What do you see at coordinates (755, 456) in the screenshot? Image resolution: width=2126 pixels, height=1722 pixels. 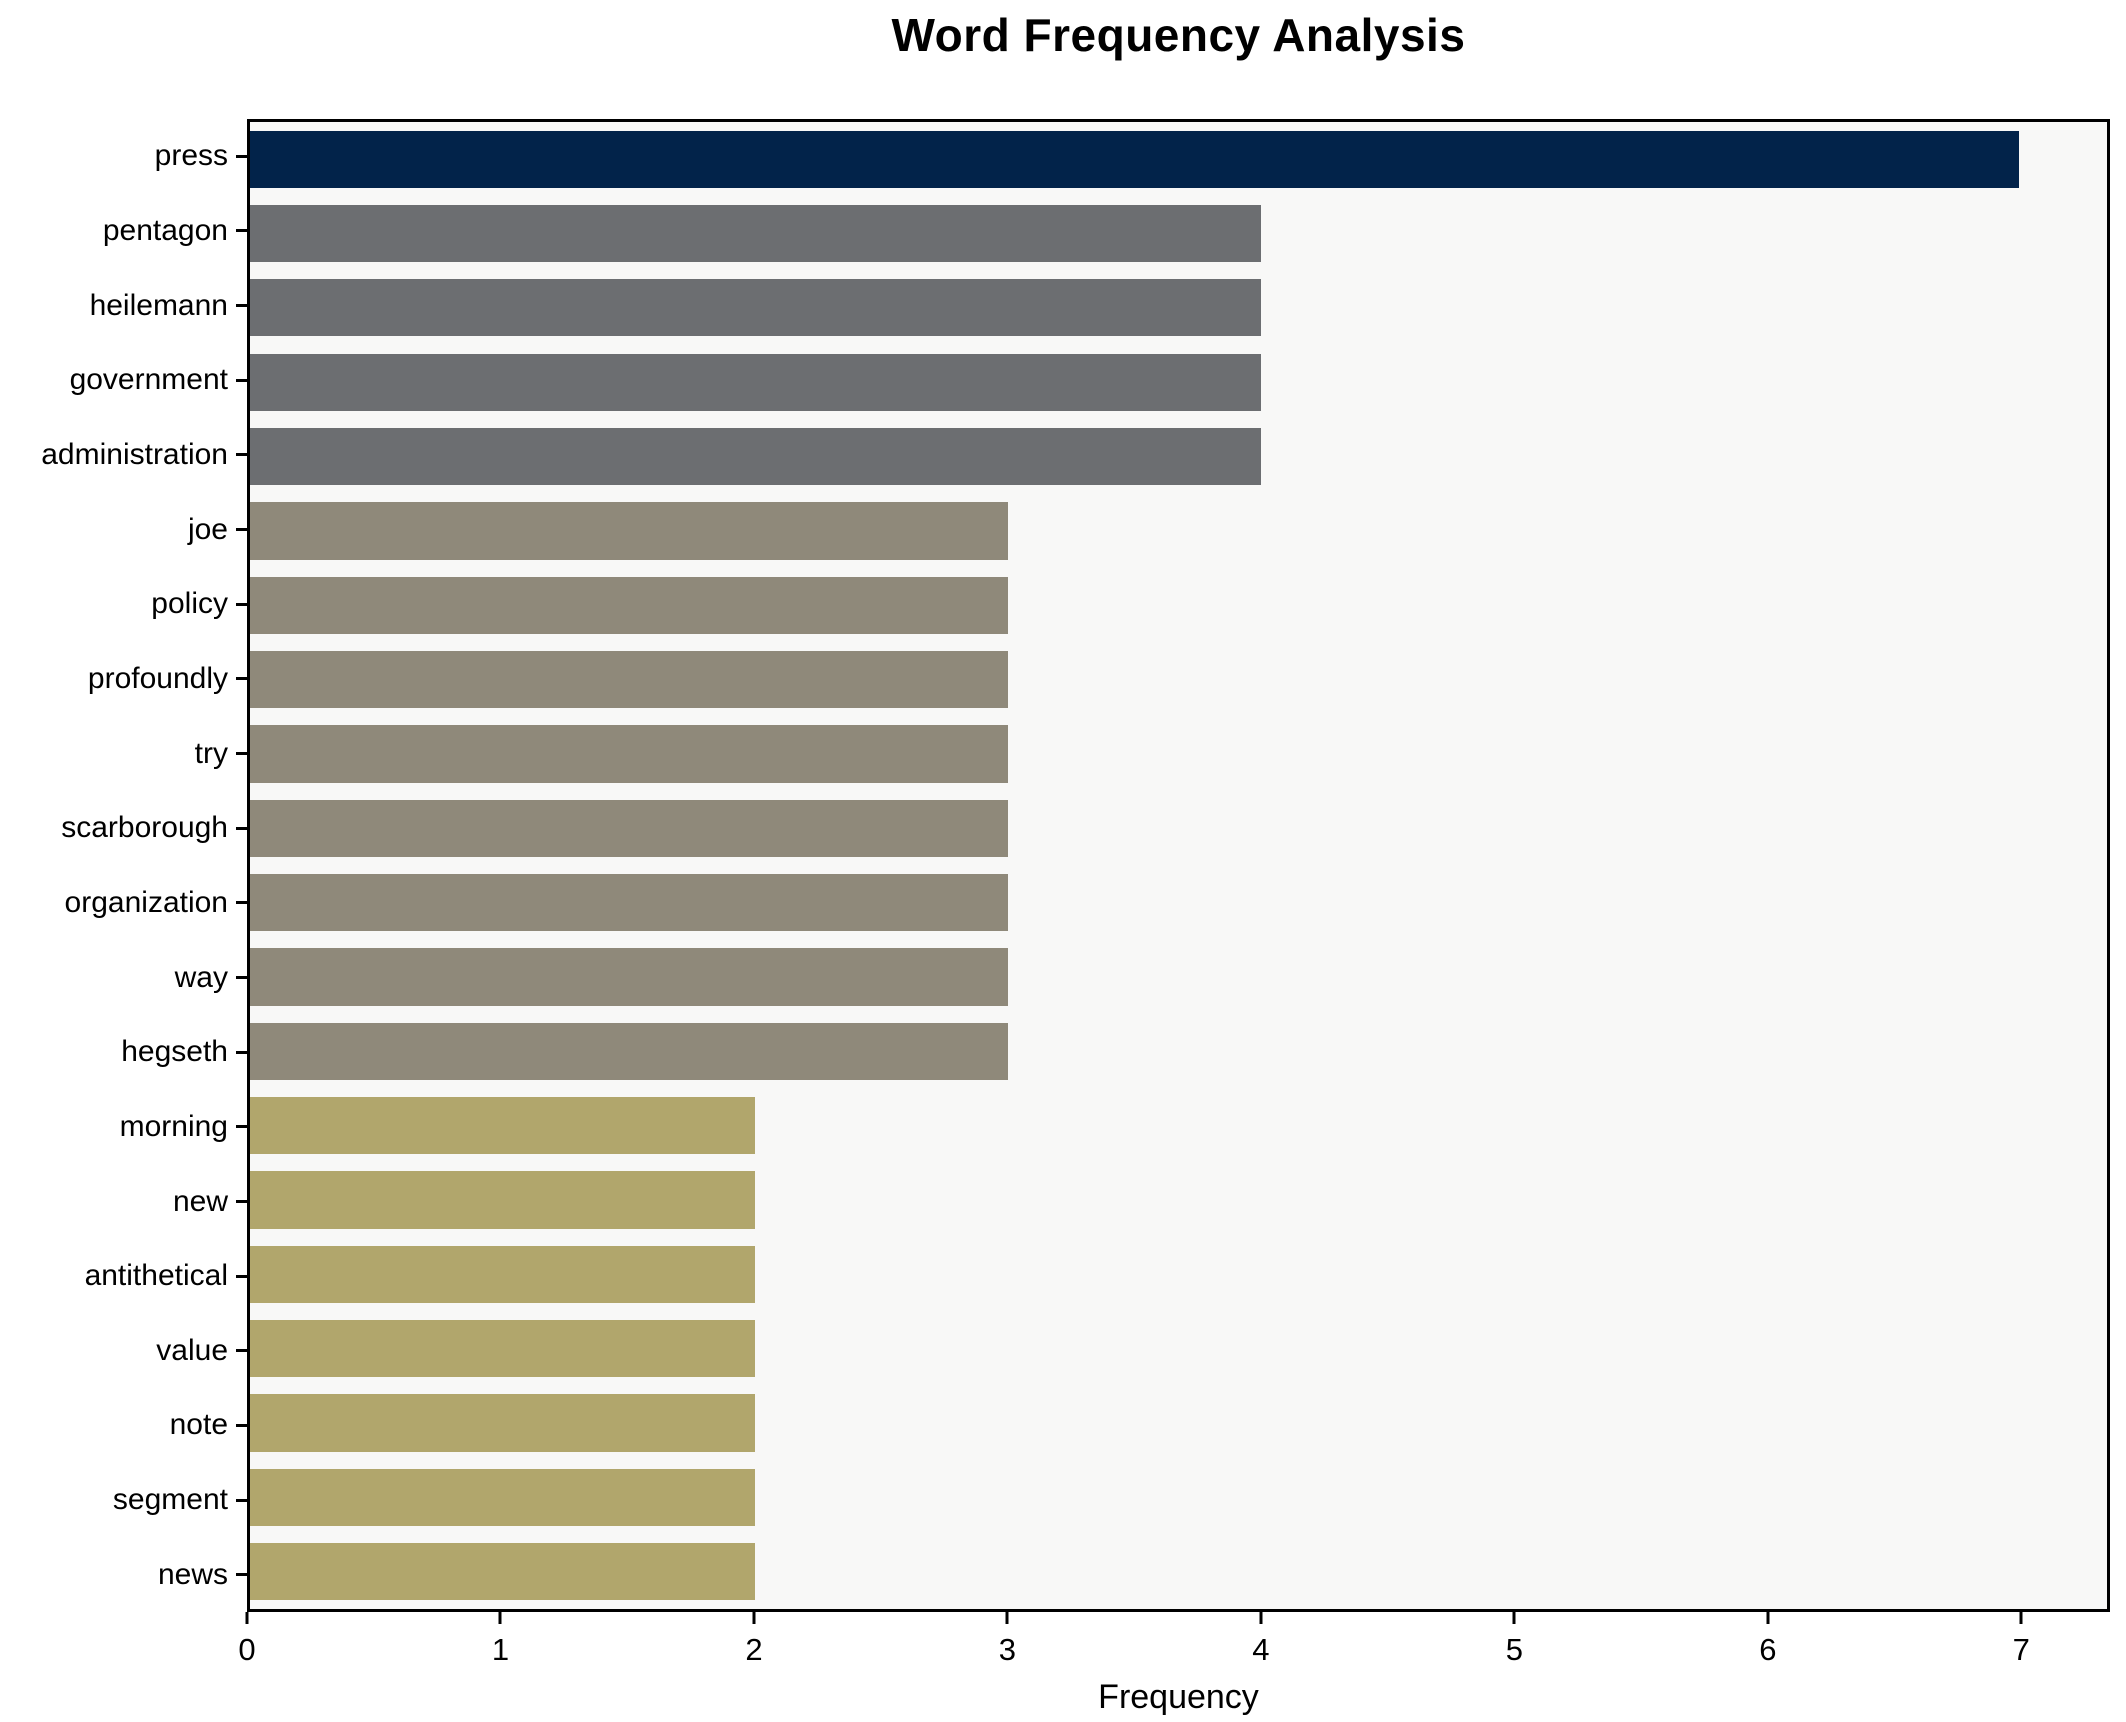 I see `bar-administration` at bounding box center [755, 456].